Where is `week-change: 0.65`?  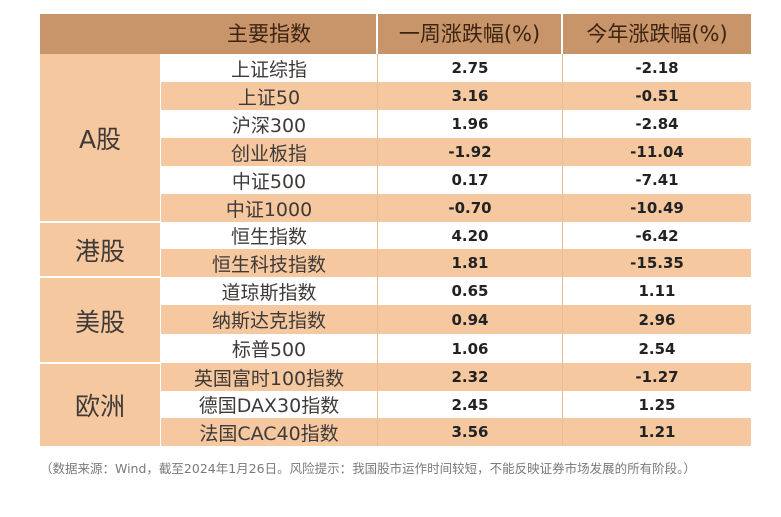 week-change: 0.65 is located at coordinates (470, 291).